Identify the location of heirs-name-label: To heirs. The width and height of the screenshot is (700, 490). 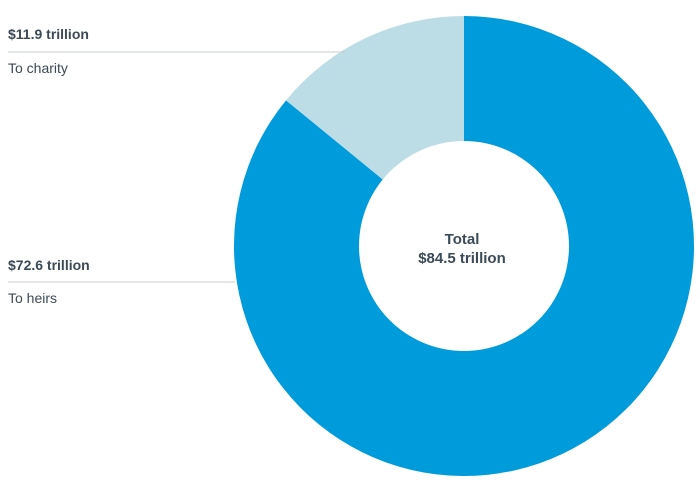
(32, 298).